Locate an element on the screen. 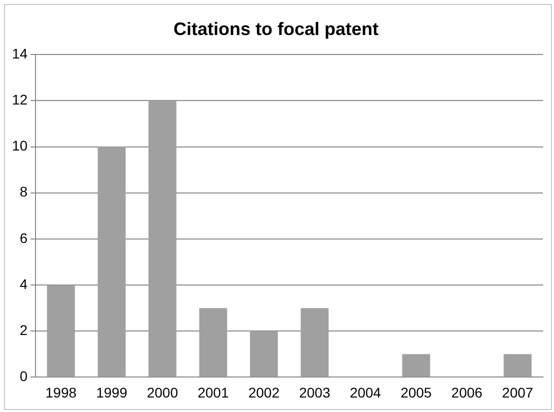 The width and height of the screenshot is (554, 412). y-tick-label: 10 is located at coordinates (20, 146).